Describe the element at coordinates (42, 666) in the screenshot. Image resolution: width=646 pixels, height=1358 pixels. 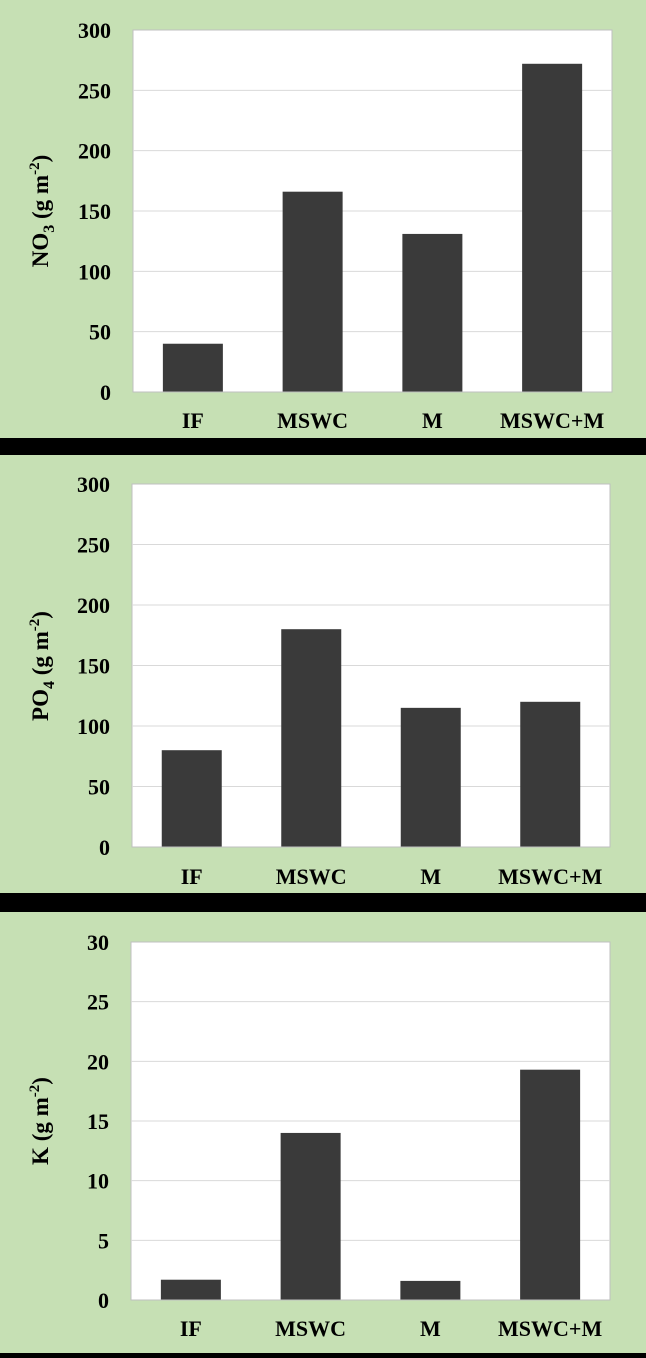
I see `y-axis-label: PO4 (g m-2)` at that location.